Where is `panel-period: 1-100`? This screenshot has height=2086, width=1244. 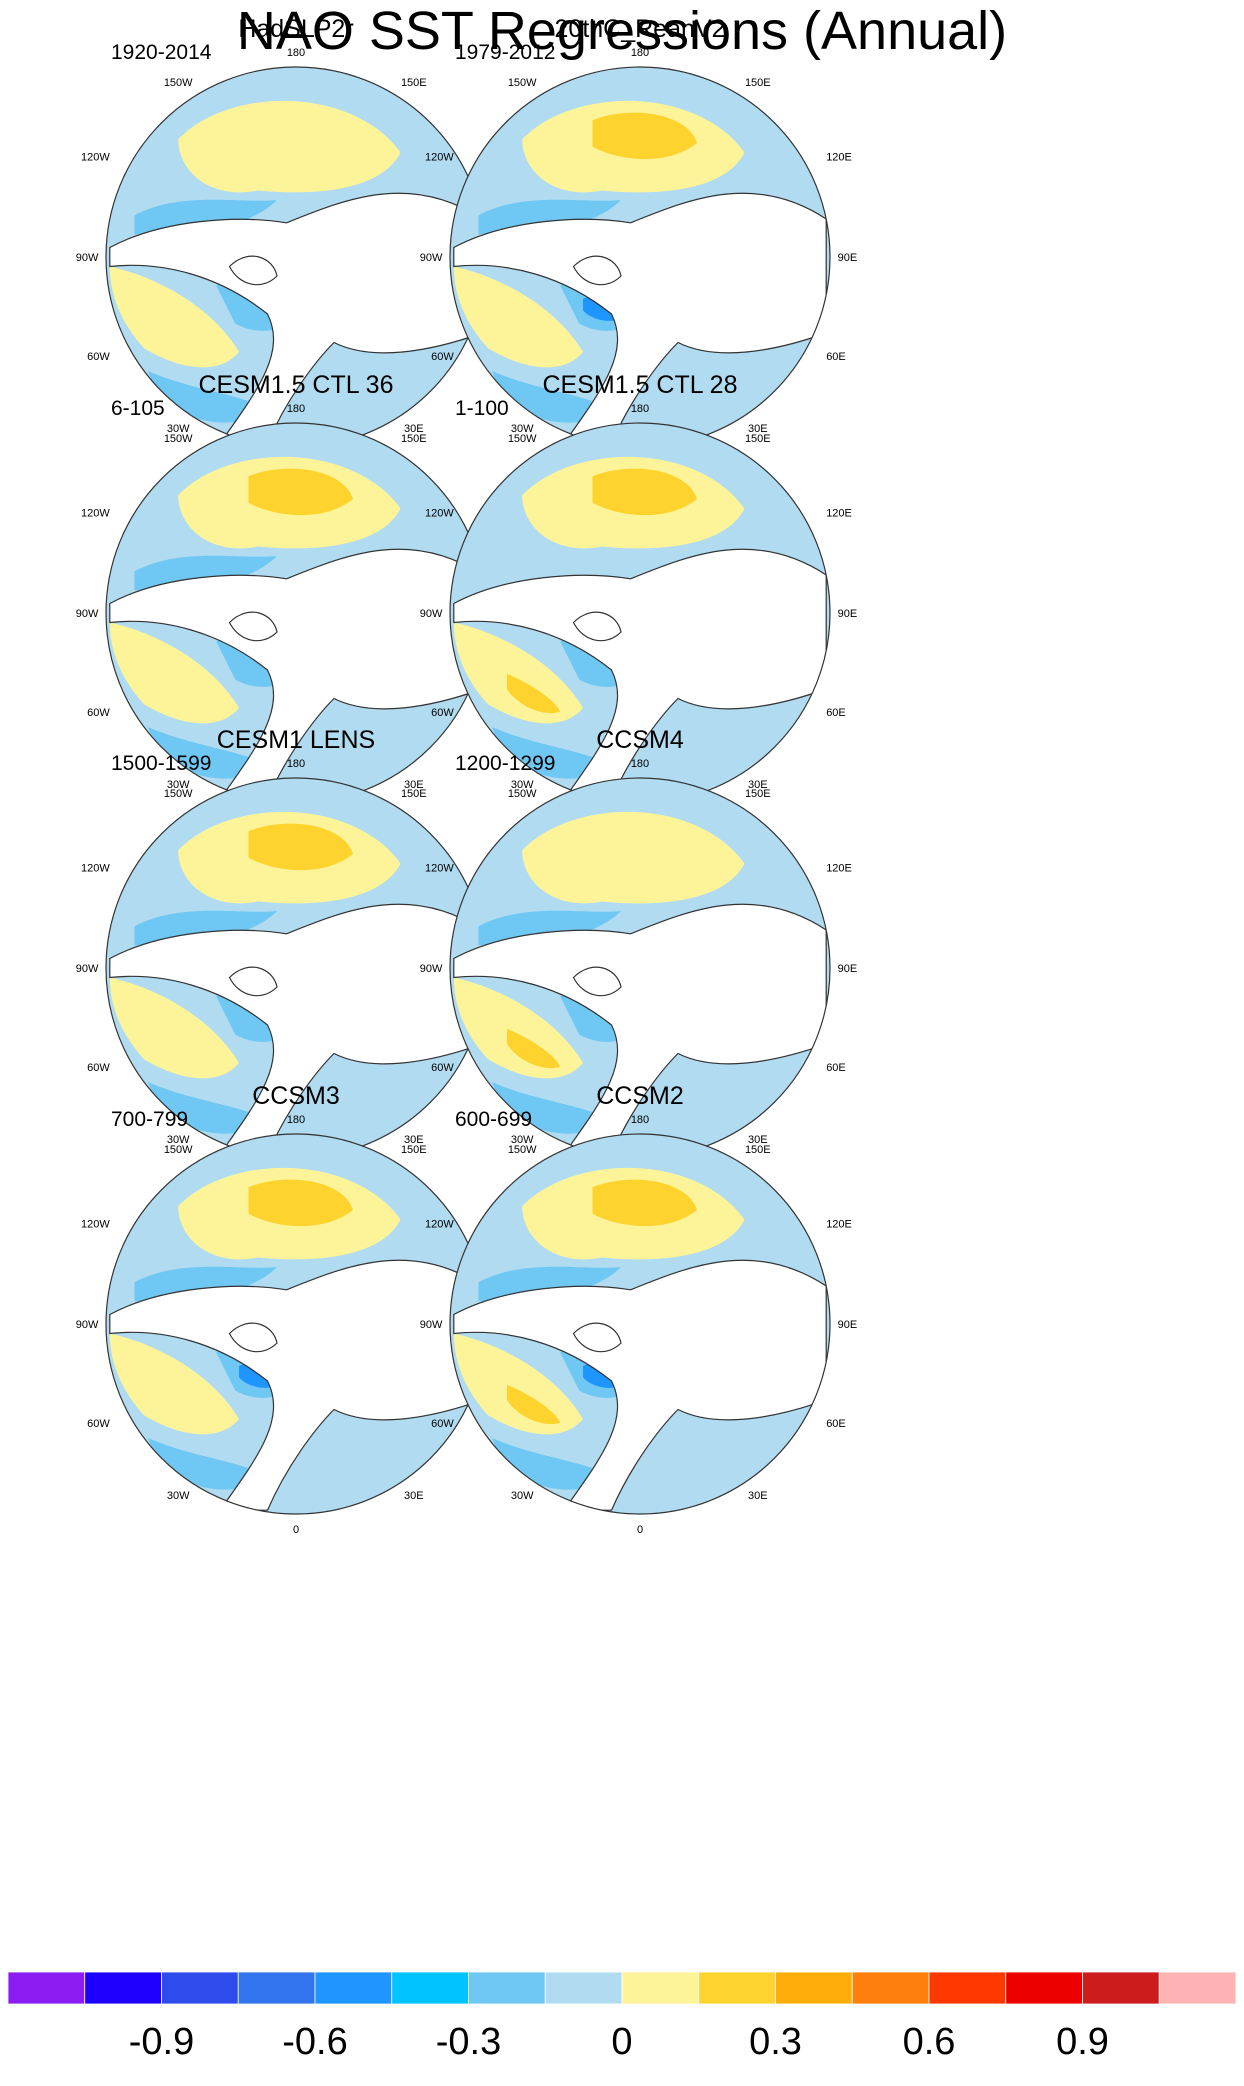
panel-period: 1-100 is located at coordinates (482, 408).